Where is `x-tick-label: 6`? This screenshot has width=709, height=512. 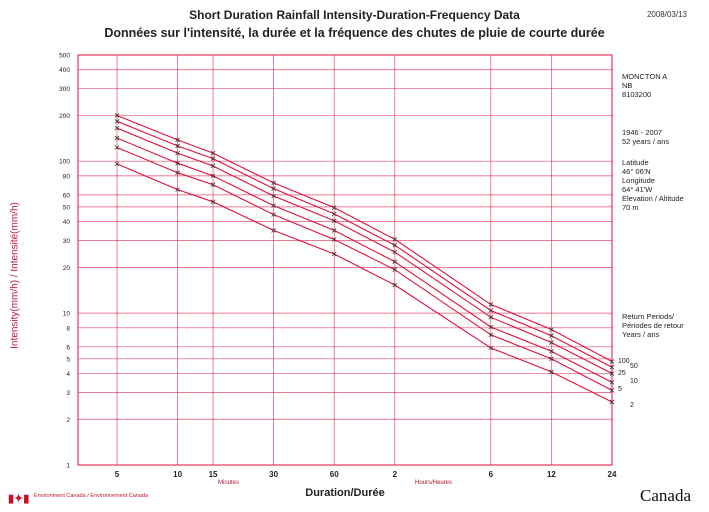
x-tick-label: 6 is located at coordinates (491, 474).